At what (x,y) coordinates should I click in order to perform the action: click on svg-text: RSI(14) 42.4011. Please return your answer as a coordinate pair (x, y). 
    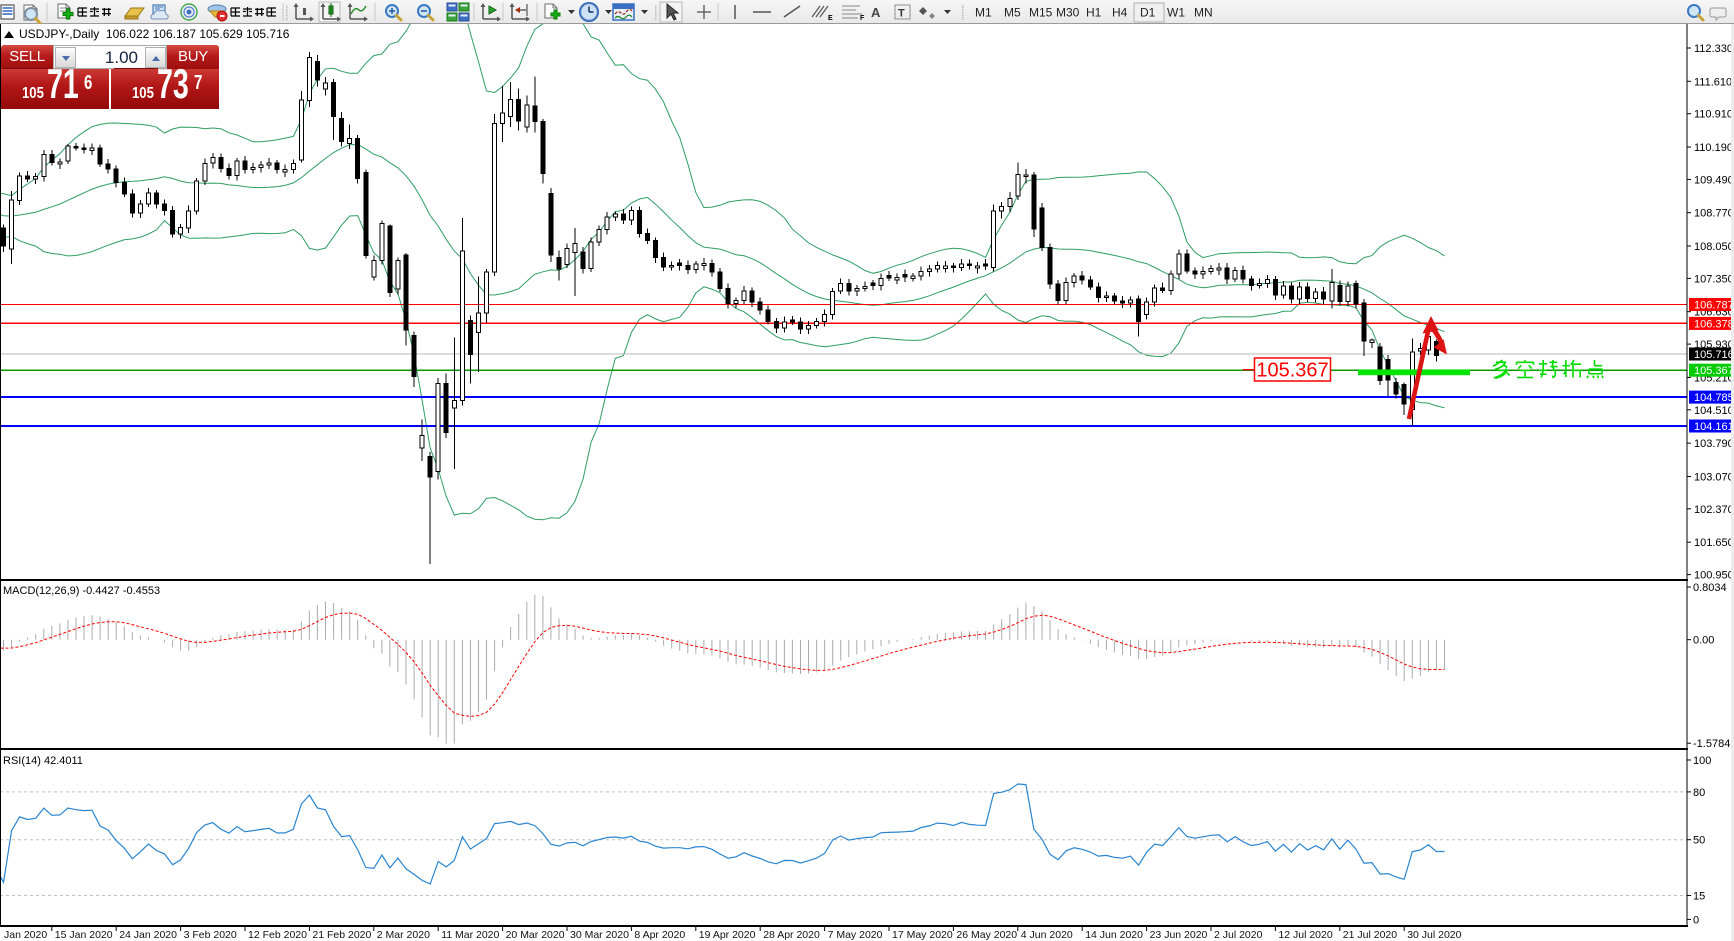
    Looking at the image, I should click on (43, 761).